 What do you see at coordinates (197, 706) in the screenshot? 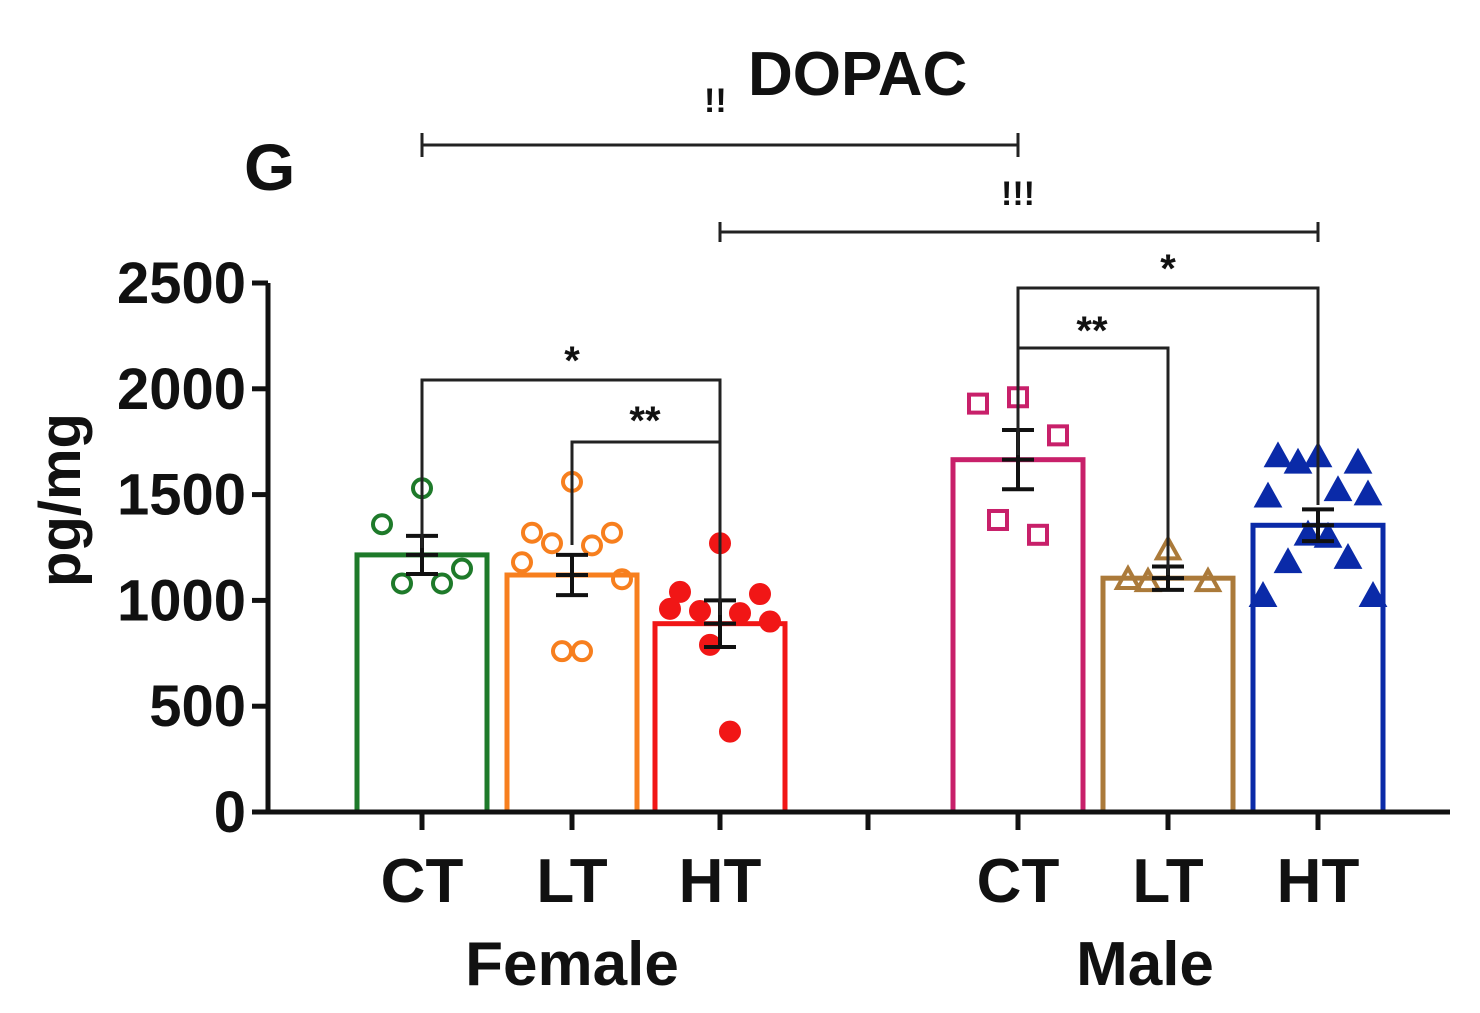
I see `y-tick-label: 500` at bounding box center [197, 706].